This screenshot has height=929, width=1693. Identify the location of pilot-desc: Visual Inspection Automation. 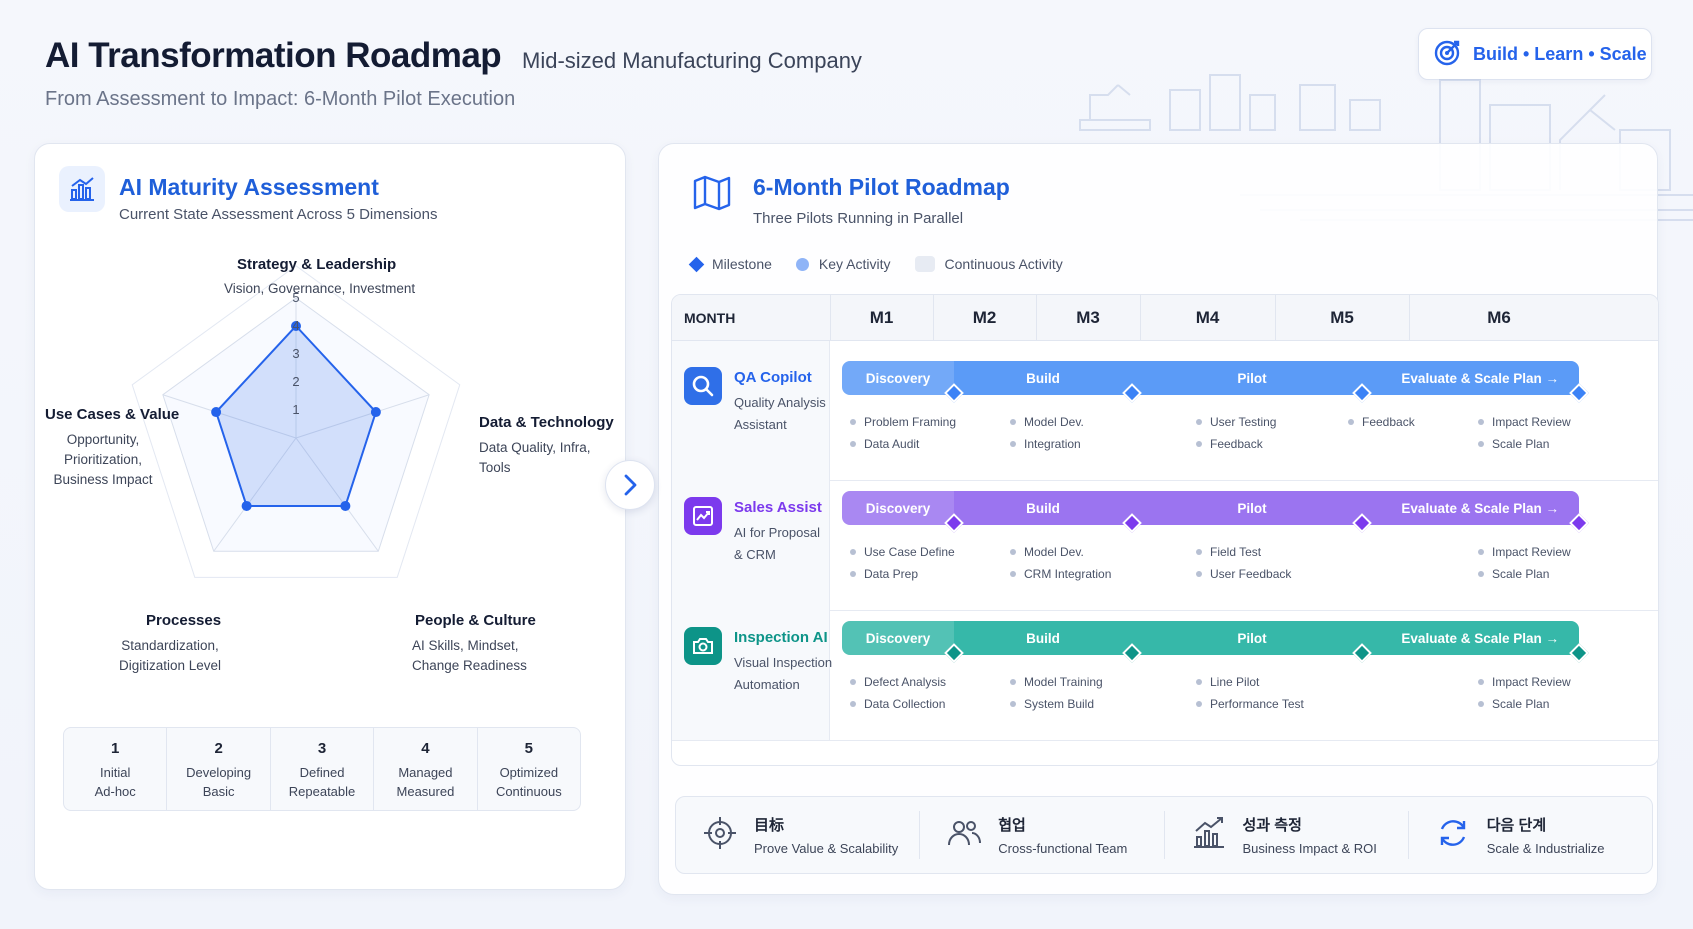
(783, 673).